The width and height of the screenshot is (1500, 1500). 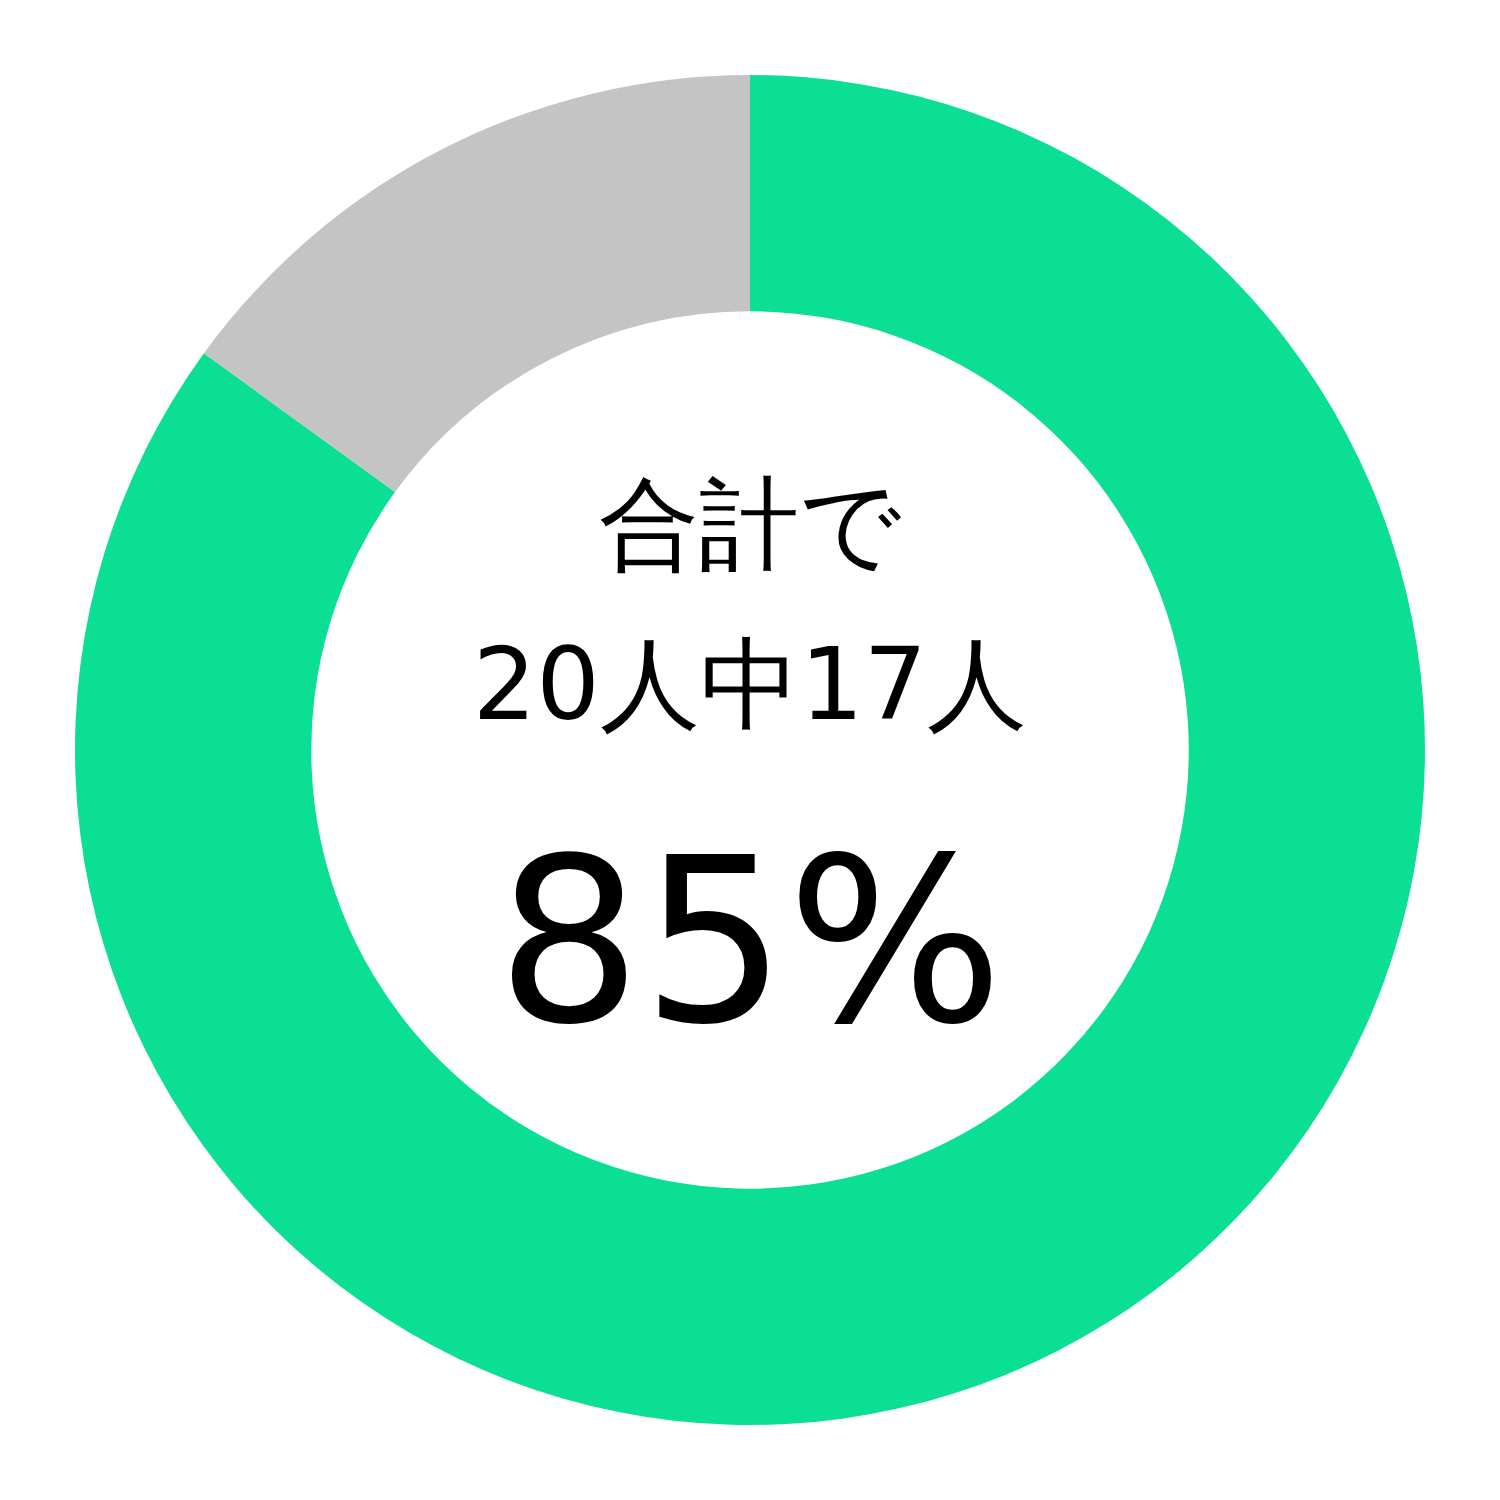 What do you see at coordinates (750, 942) in the screenshot?
I see `text: 85%` at bounding box center [750, 942].